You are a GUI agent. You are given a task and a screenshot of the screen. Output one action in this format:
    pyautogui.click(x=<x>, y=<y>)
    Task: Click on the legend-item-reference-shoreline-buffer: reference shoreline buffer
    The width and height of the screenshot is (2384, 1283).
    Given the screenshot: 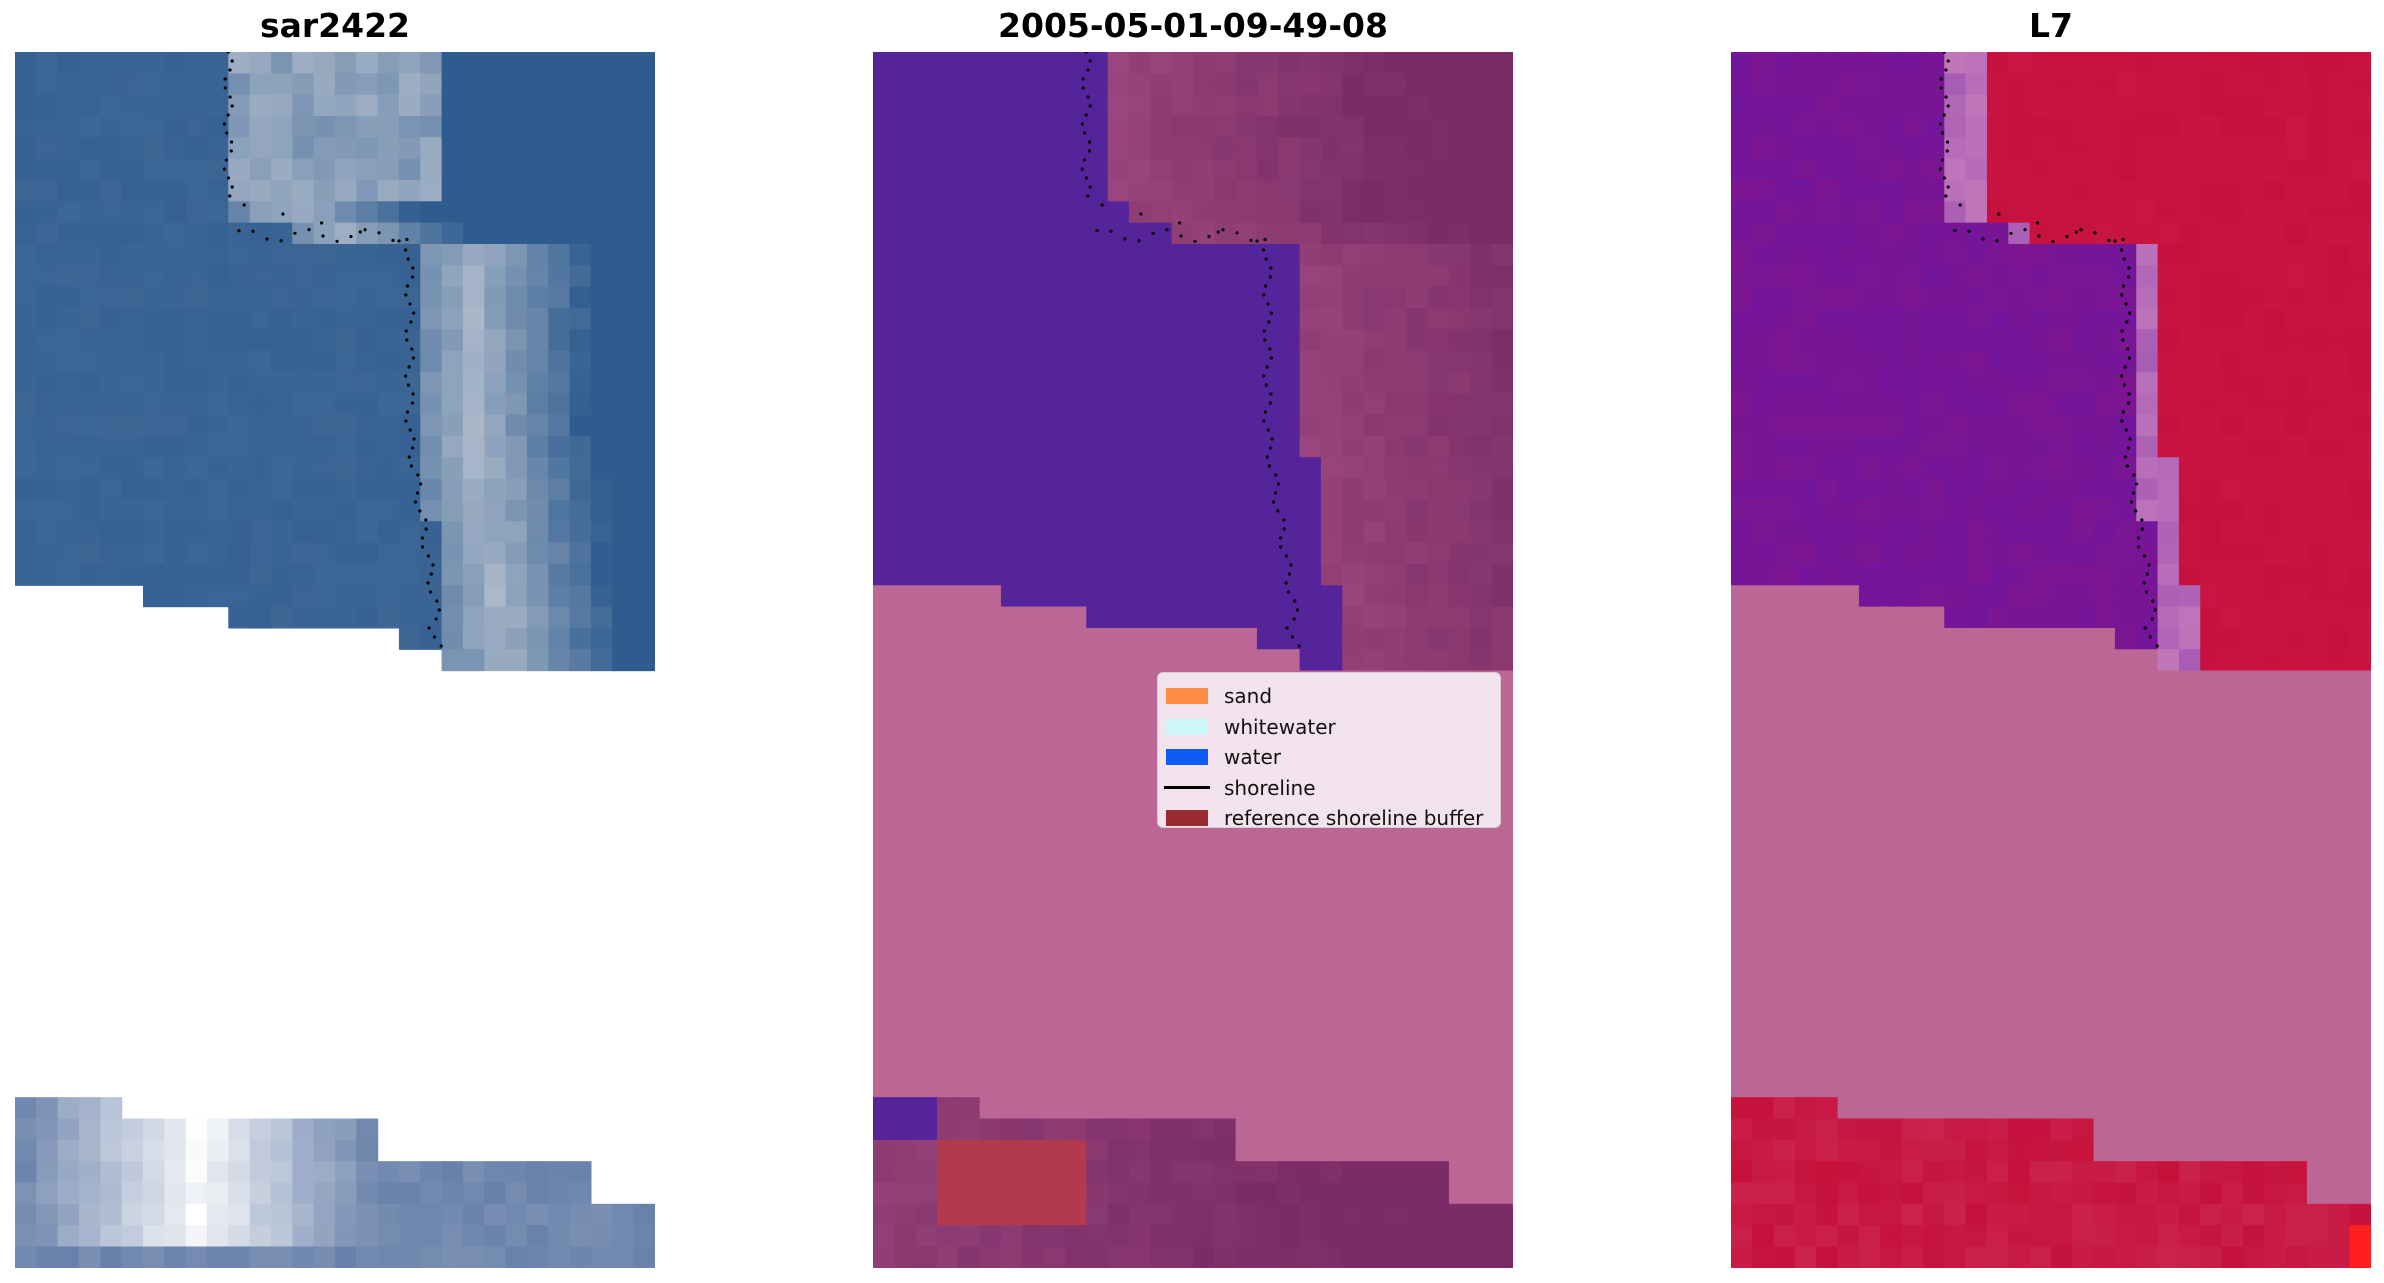 What is the action you would take?
    pyautogui.click(x=1329, y=818)
    